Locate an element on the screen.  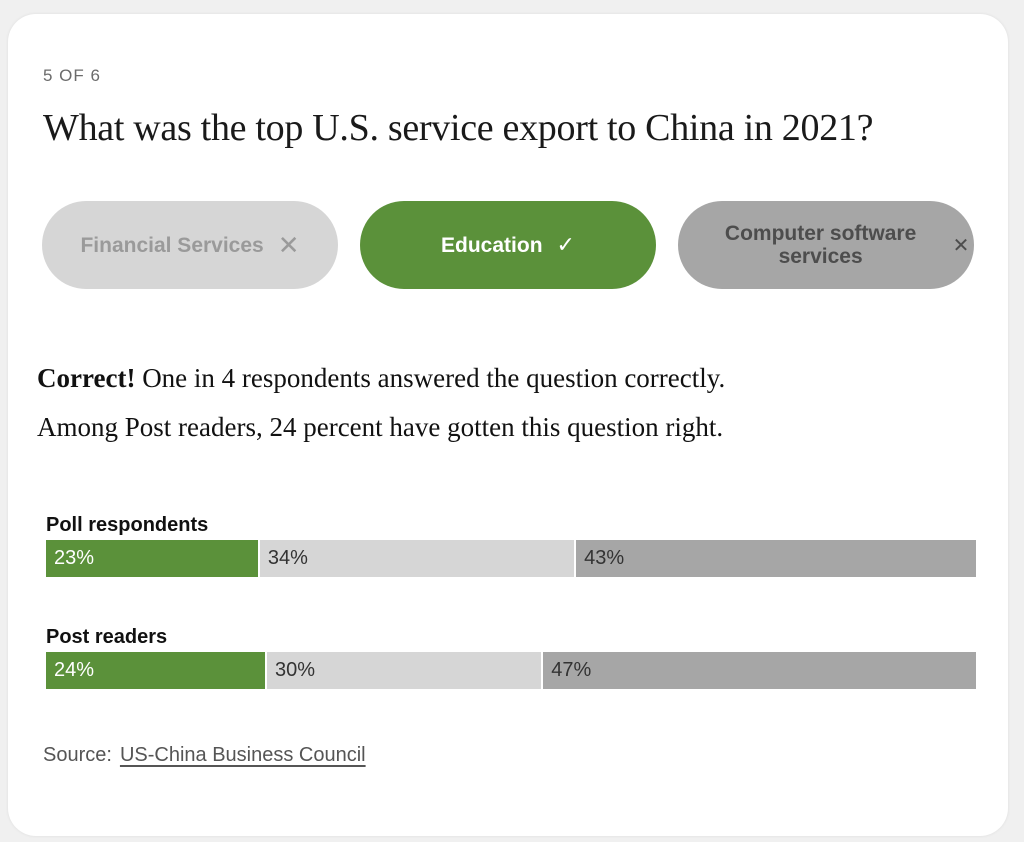
post-readers-results: Post readers 24% 30% 47% is located at coordinates (511, 655).